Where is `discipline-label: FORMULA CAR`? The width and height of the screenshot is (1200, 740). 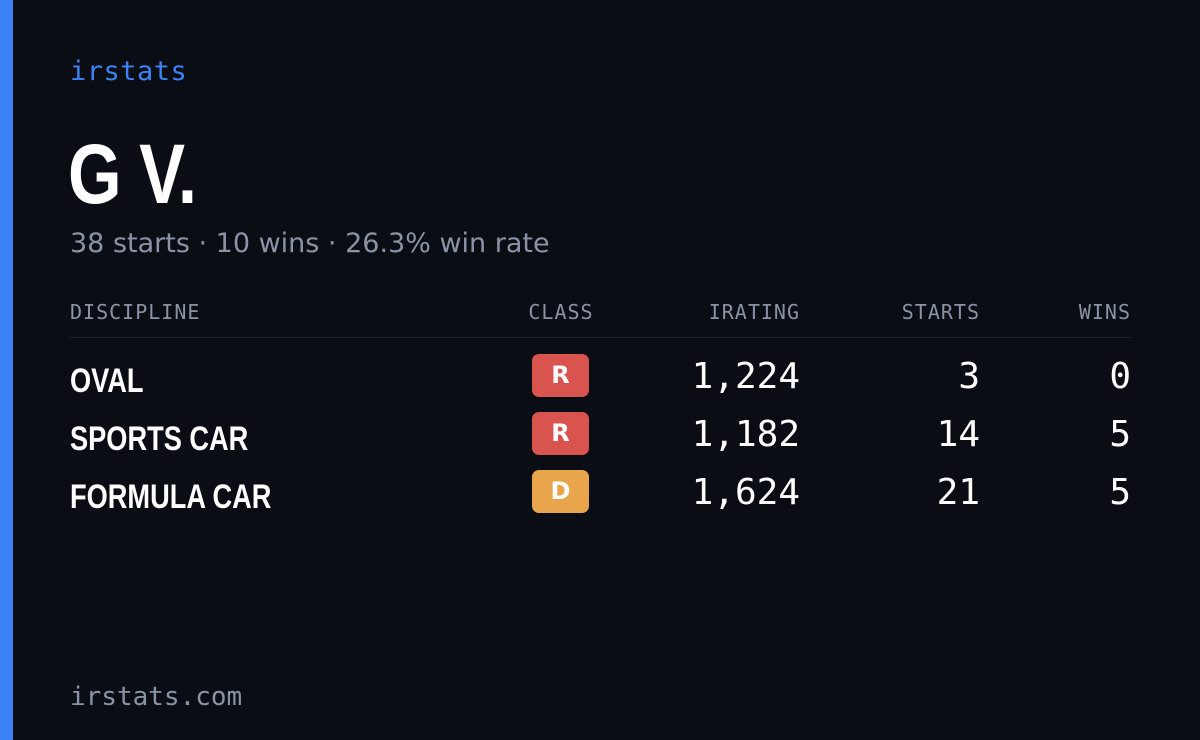
discipline-label: FORMULA CAR is located at coordinates (171, 497).